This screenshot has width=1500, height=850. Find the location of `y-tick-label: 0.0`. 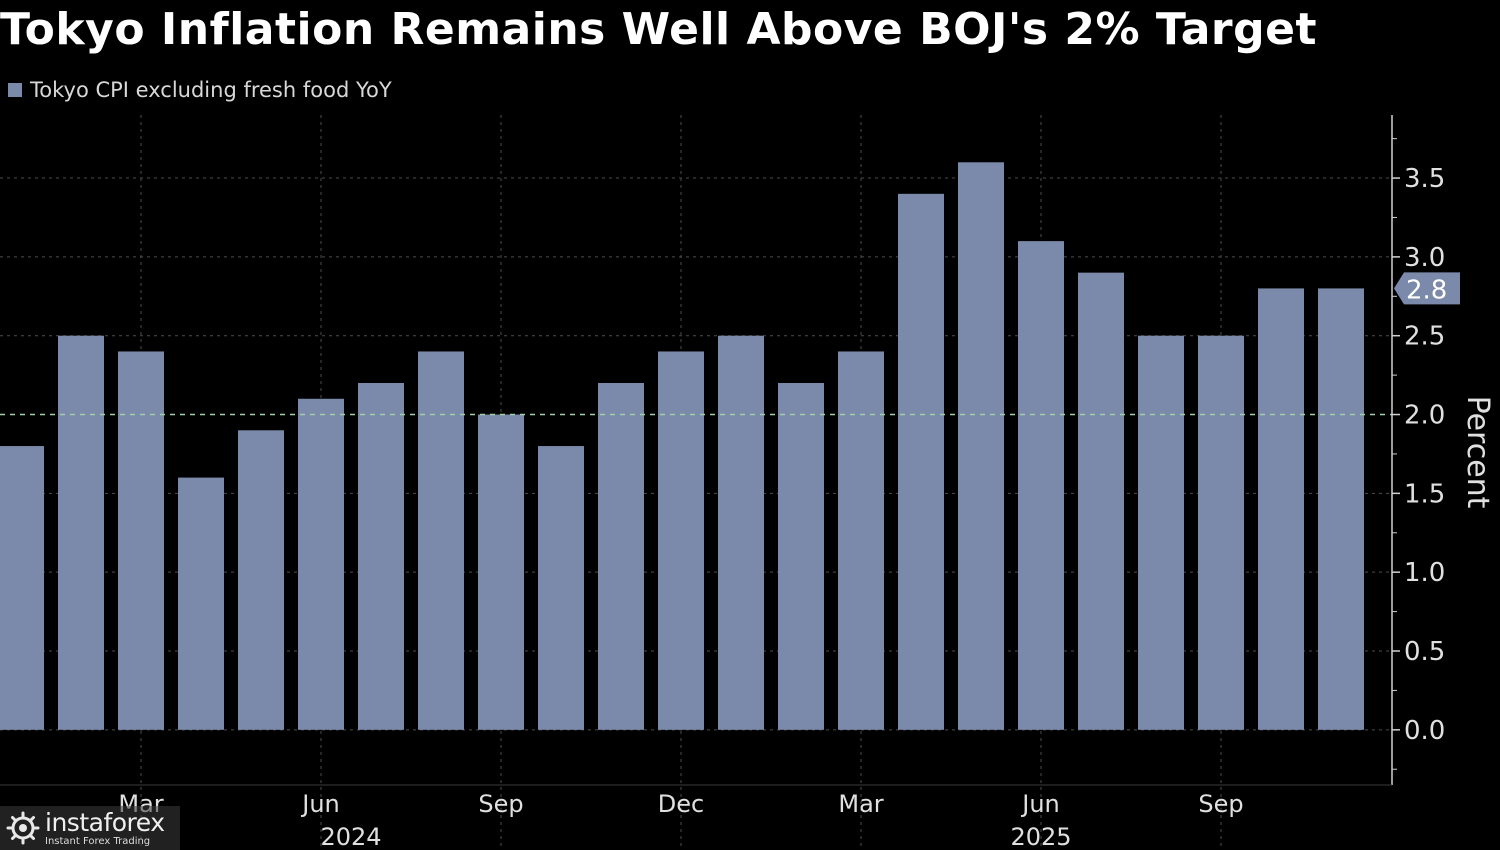

y-tick-label: 0.0 is located at coordinates (1424, 731).